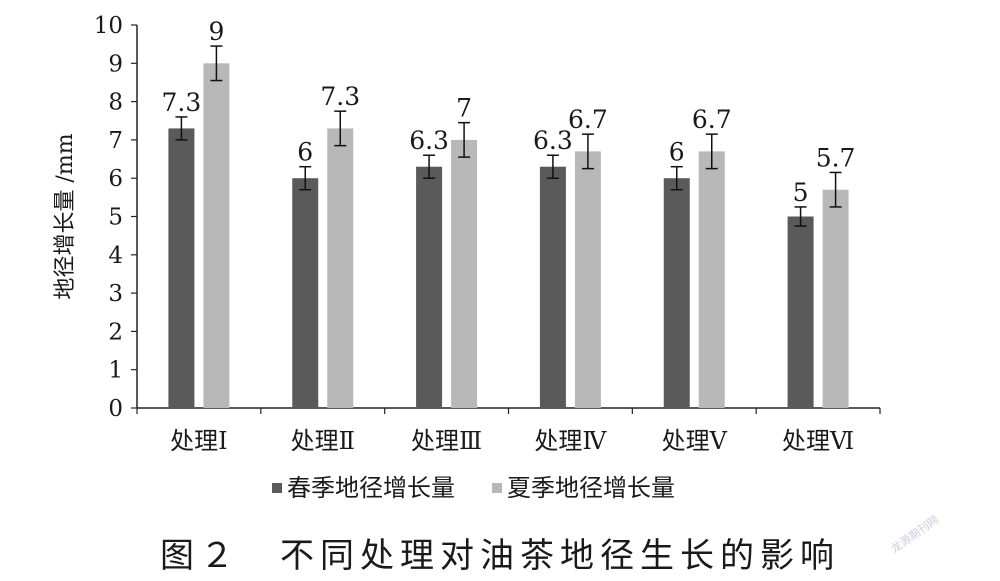 Image resolution: width=1000 pixels, height=581 pixels. I want to click on x-tick-label: 处理Ⅴ, so click(695, 441).